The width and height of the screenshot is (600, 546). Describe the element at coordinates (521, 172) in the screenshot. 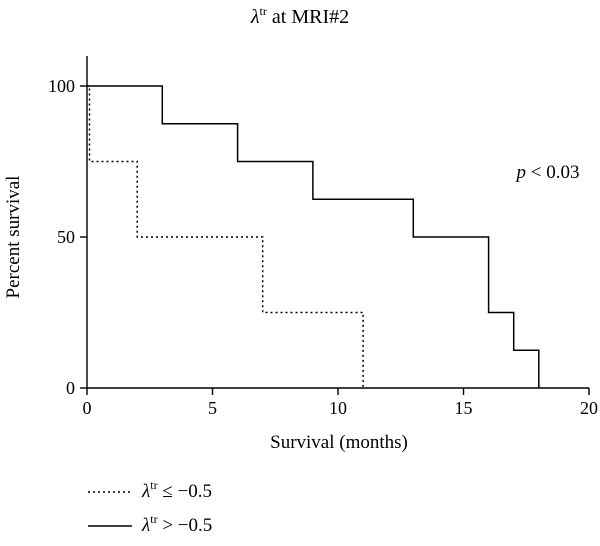

I see `p-value-prefix: p` at that location.